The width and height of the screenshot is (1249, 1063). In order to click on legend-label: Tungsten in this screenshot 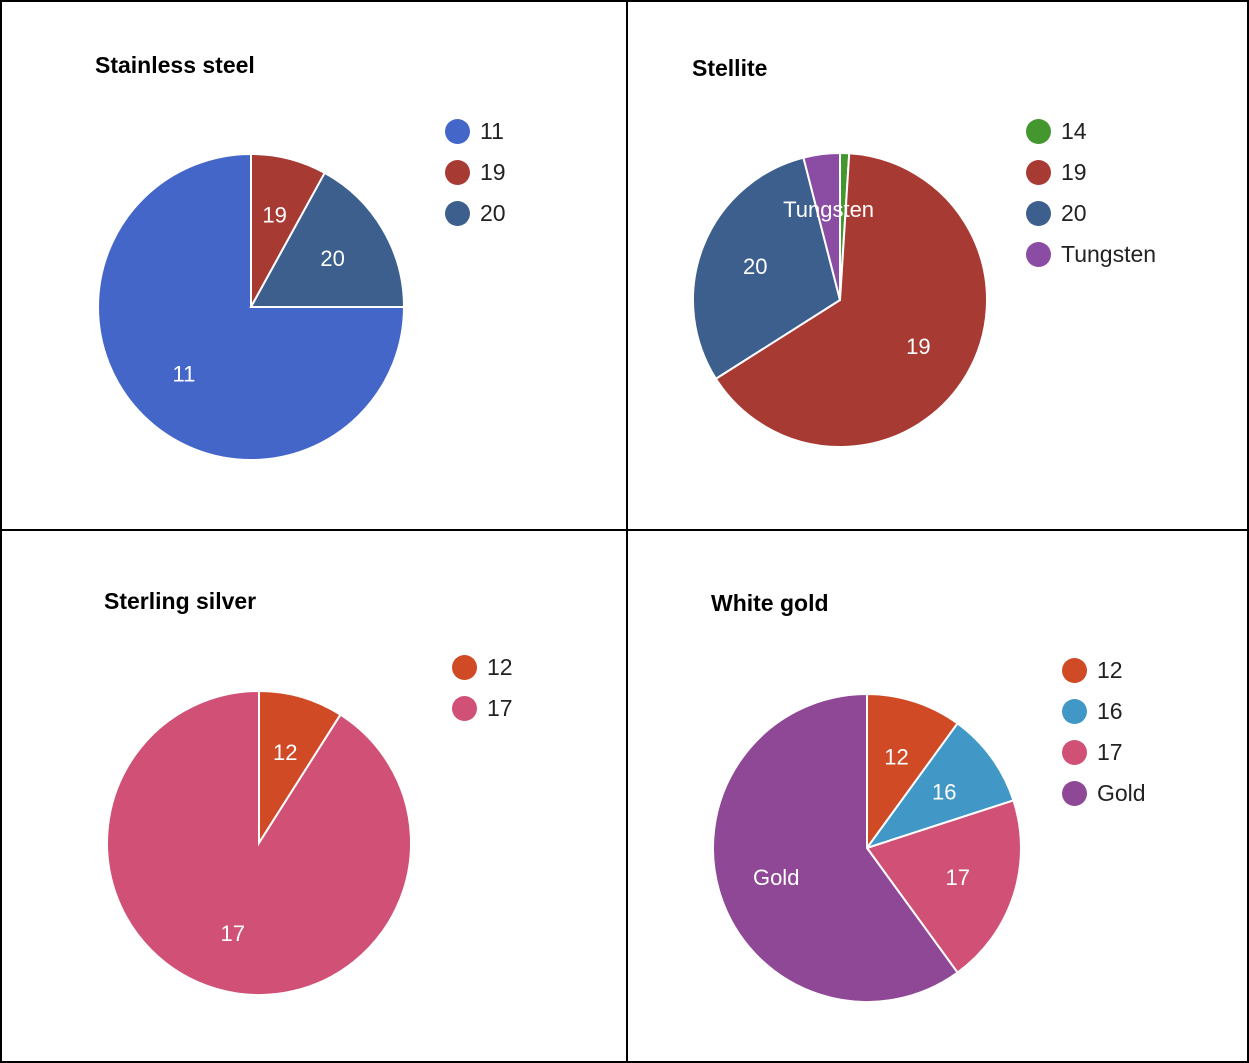, I will do `click(1109, 254)`.